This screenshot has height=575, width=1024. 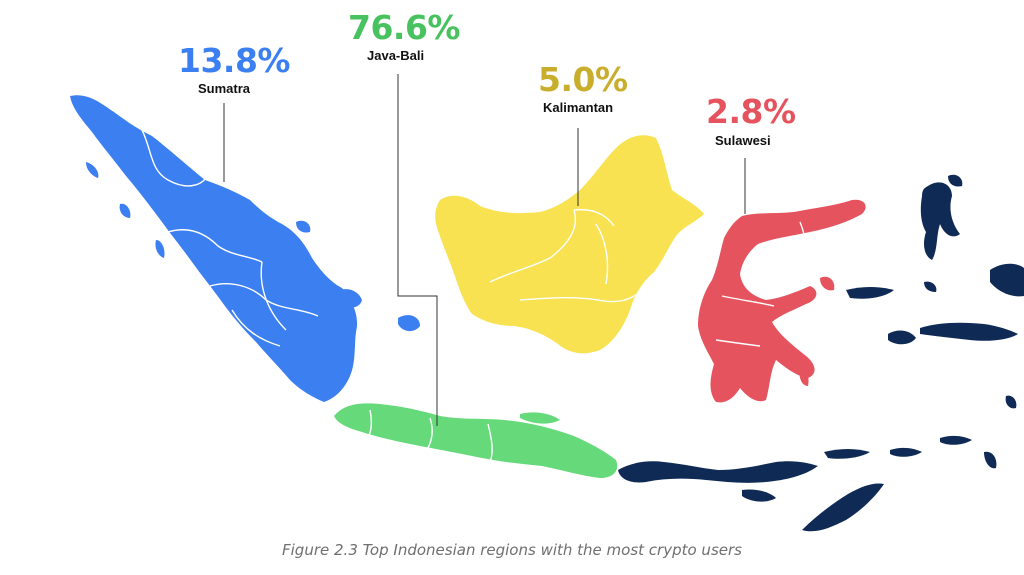 I want to click on java-island, so click(x=476, y=440).